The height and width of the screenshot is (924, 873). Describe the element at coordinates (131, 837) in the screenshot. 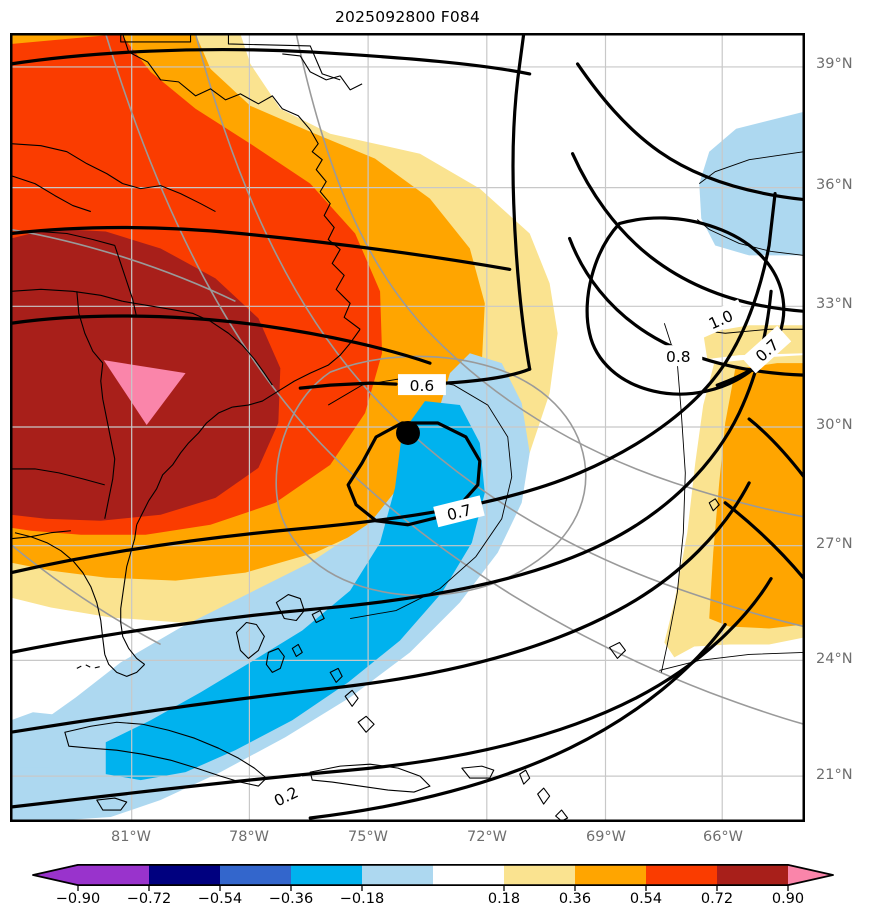

I see `lon-tick-81w: 81°W` at that location.